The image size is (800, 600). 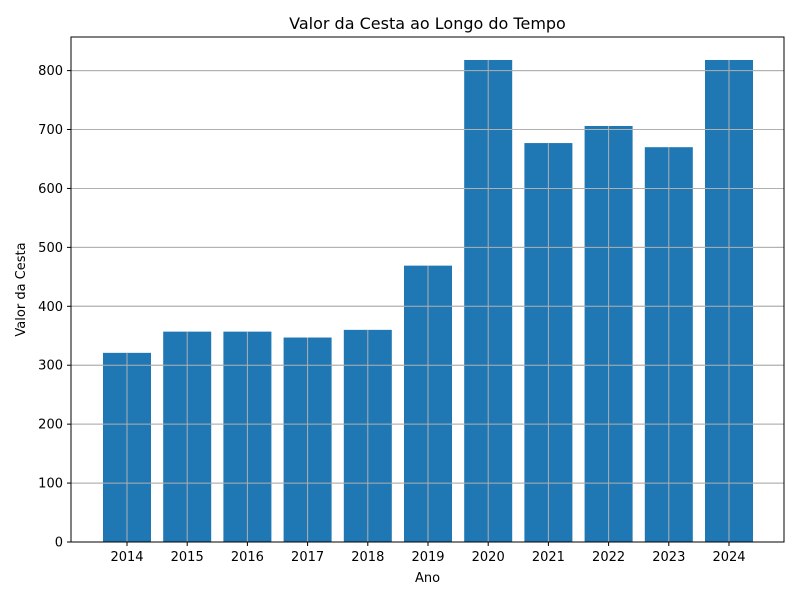 I want to click on chart-title: Valor da Cesta ao Longo do Tempo, so click(x=427, y=23).